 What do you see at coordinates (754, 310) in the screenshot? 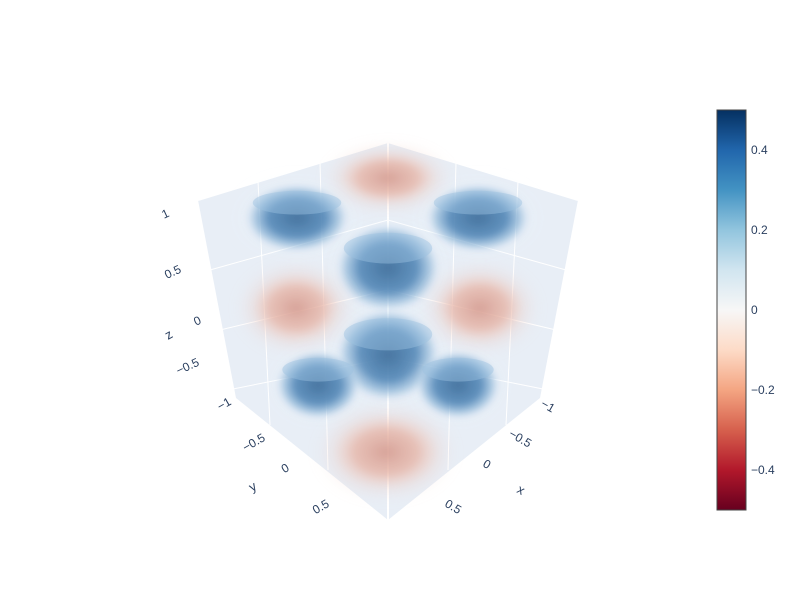
I see `colorbar-tick-label: 0` at bounding box center [754, 310].